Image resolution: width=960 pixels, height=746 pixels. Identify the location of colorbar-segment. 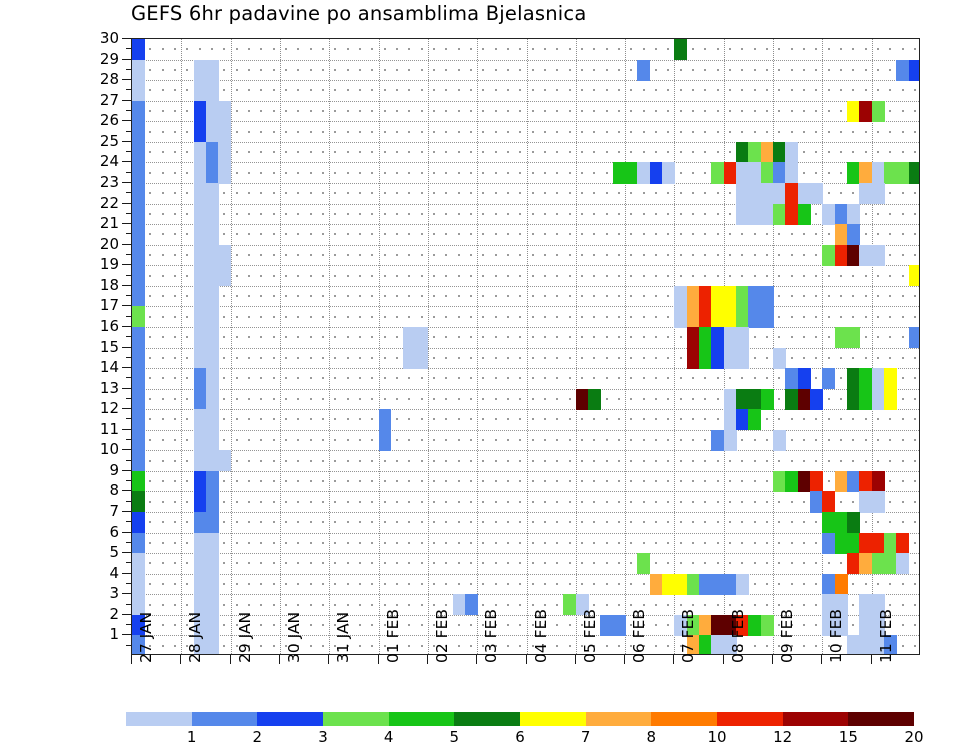
(815, 719).